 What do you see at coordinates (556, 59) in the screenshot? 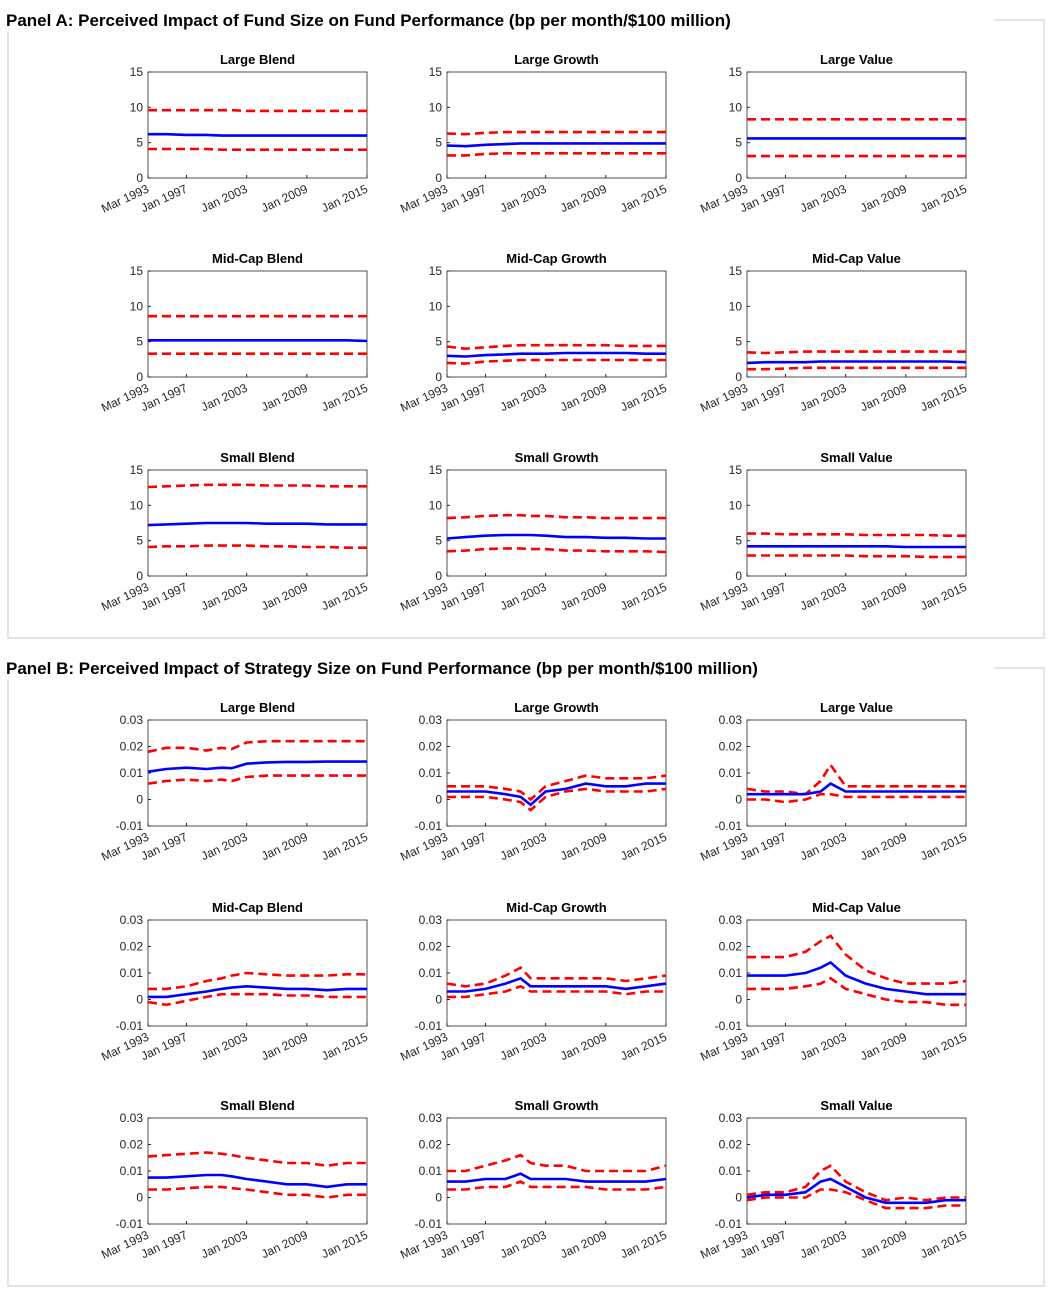
I see `chart-title: Large Growth` at bounding box center [556, 59].